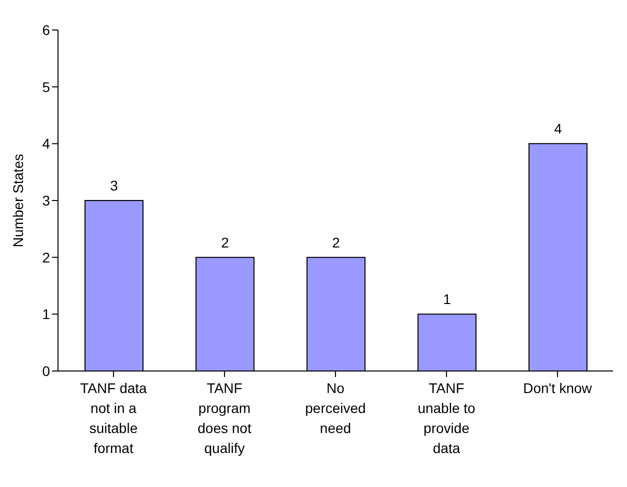  I want to click on y-tick-label: 3, so click(46, 200).